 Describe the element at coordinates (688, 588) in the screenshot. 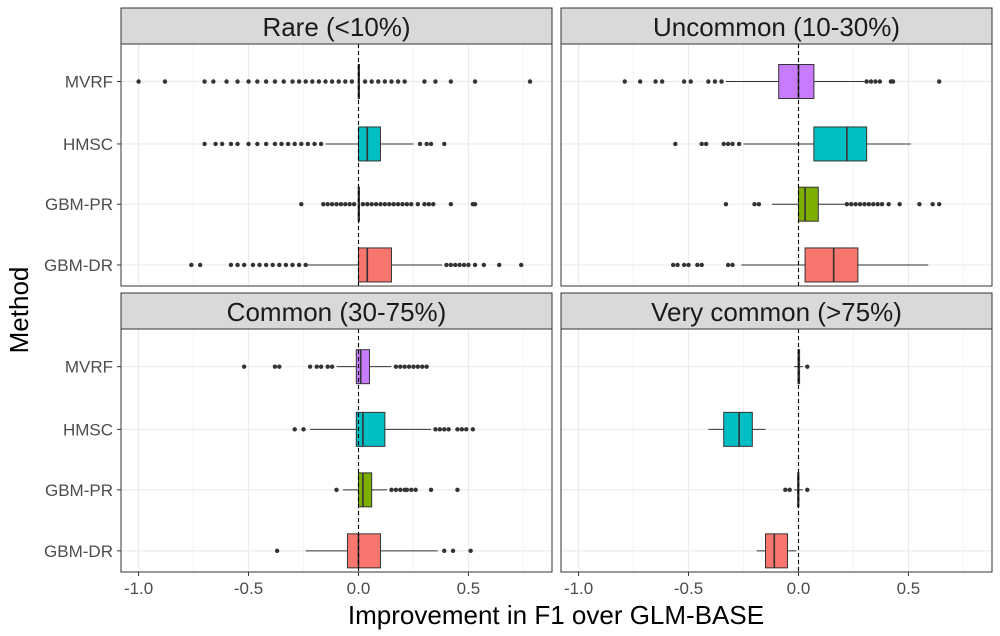

I see `x-tick-label: -0.5` at that location.